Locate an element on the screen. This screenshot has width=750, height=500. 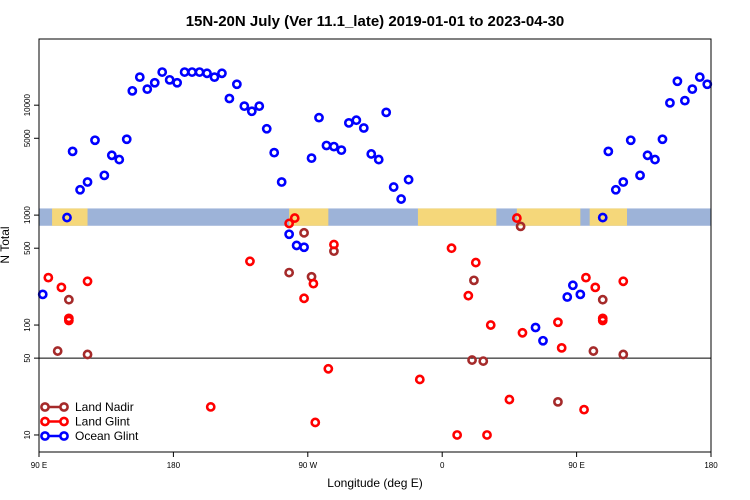
y-tick-label: 10 is located at coordinates (27, 434).